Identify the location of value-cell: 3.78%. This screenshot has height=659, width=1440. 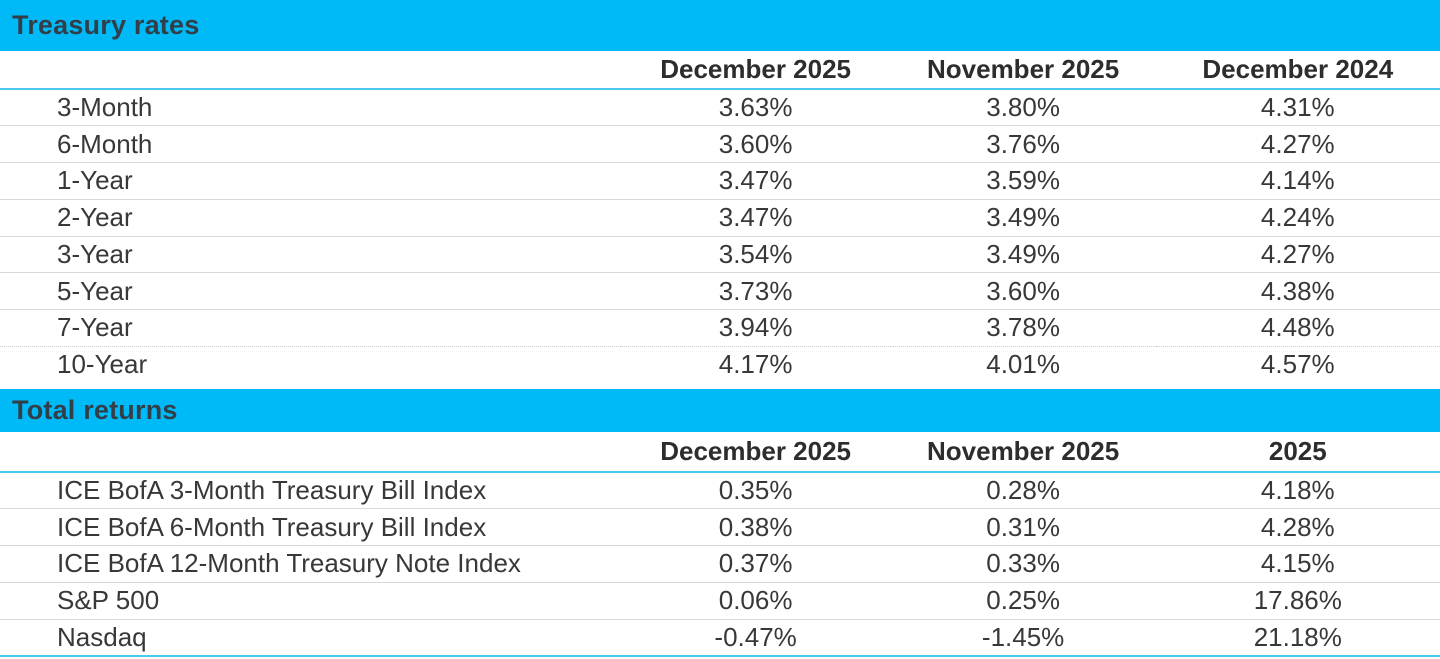
(1023, 328).